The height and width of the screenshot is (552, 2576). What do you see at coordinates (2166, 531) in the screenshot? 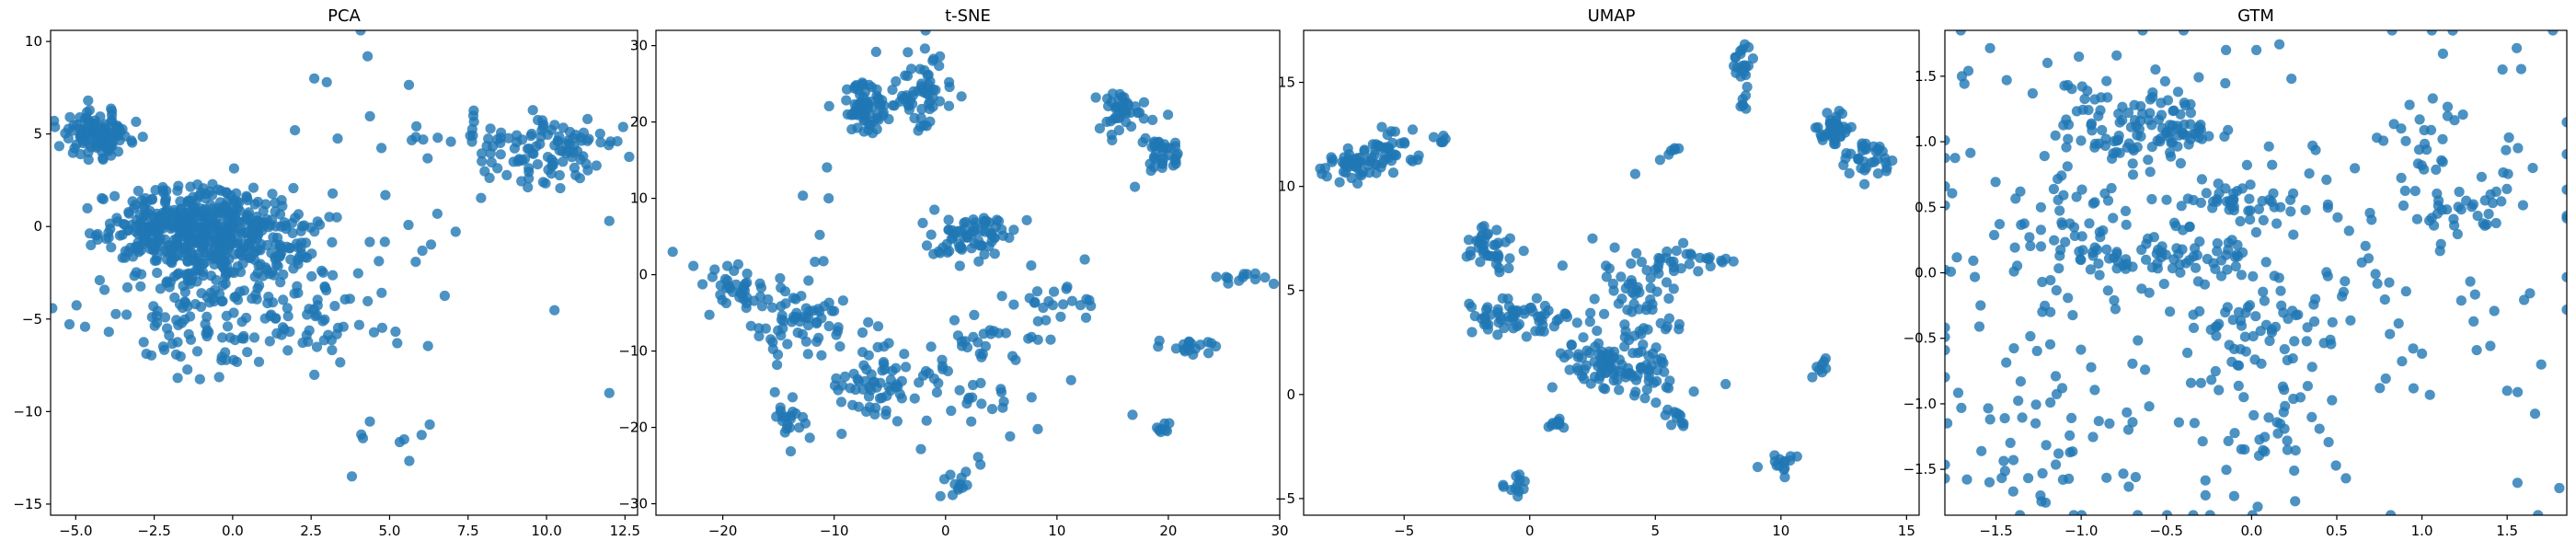
I see `gtm-x-tick-label: −0.5` at bounding box center [2166, 531].